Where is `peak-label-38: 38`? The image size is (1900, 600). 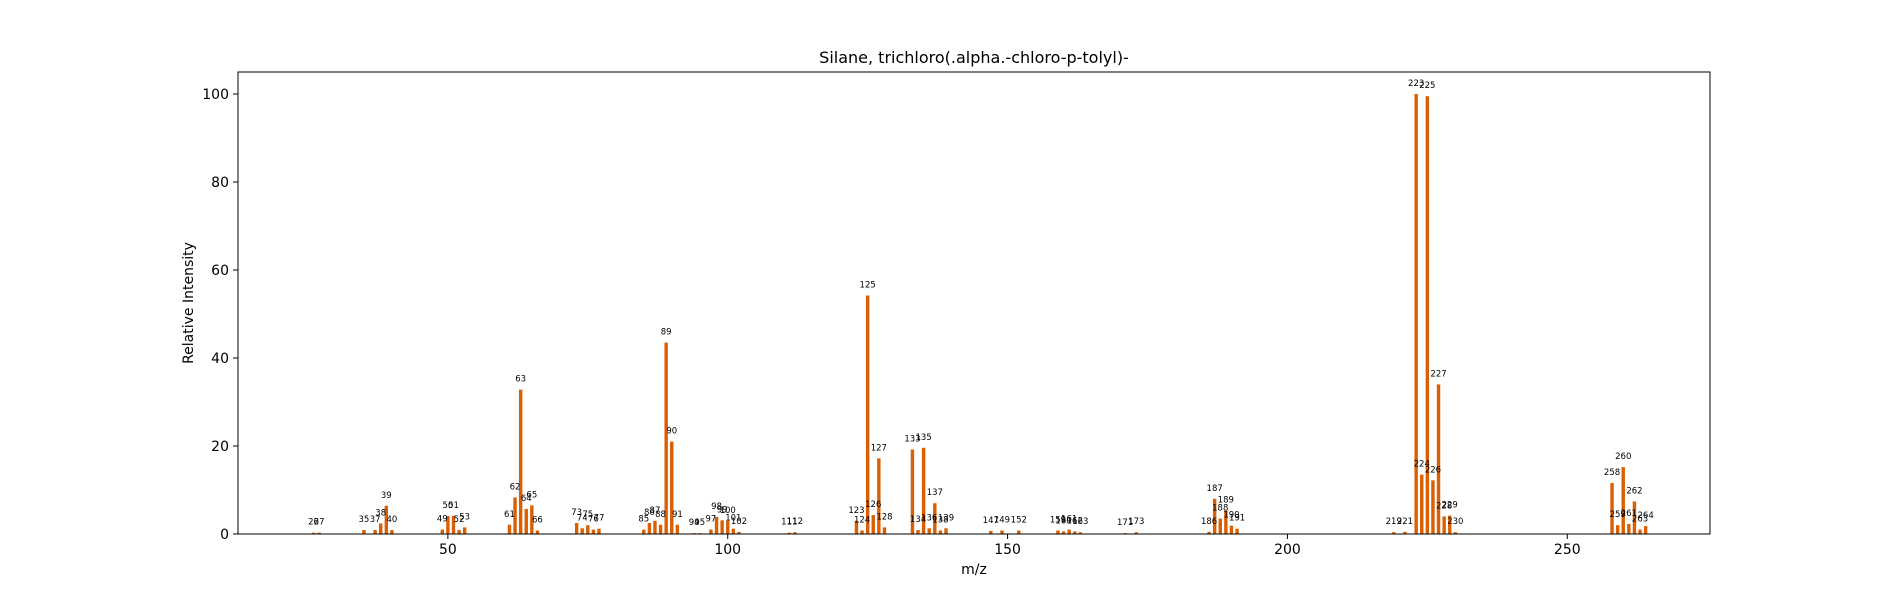
peak-label-38: 38 is located at coordinates (380, 513).